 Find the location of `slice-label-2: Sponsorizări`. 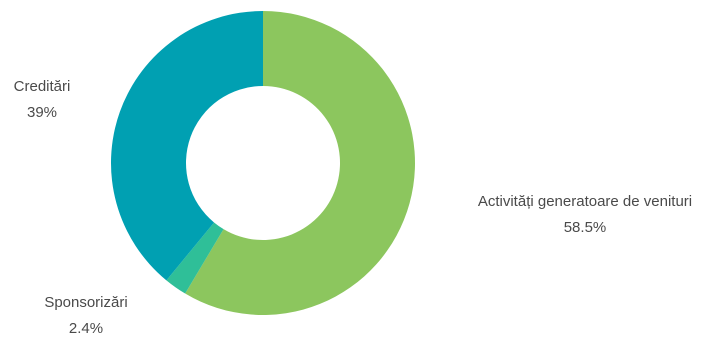

slice-label-2: Sponsorizări is located at coordinates (85, 302).